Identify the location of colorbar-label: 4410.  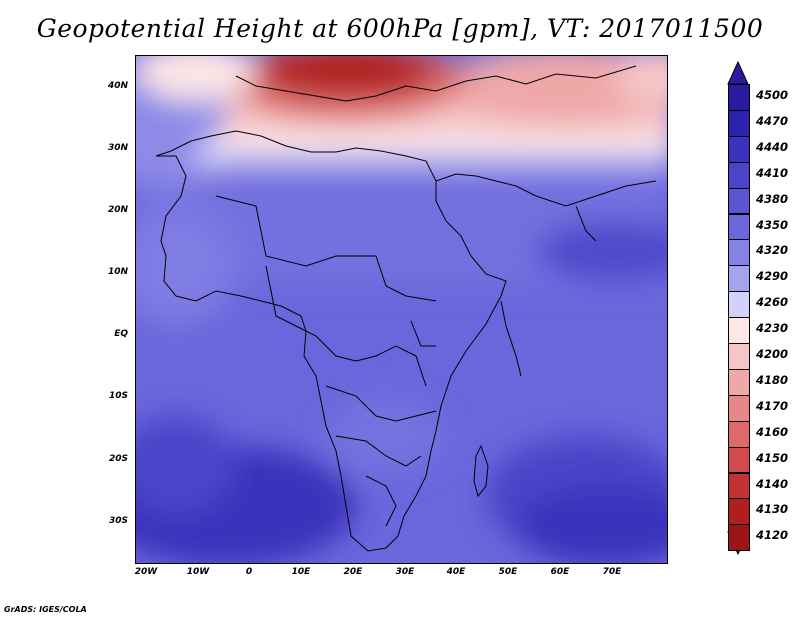
(772, 172).